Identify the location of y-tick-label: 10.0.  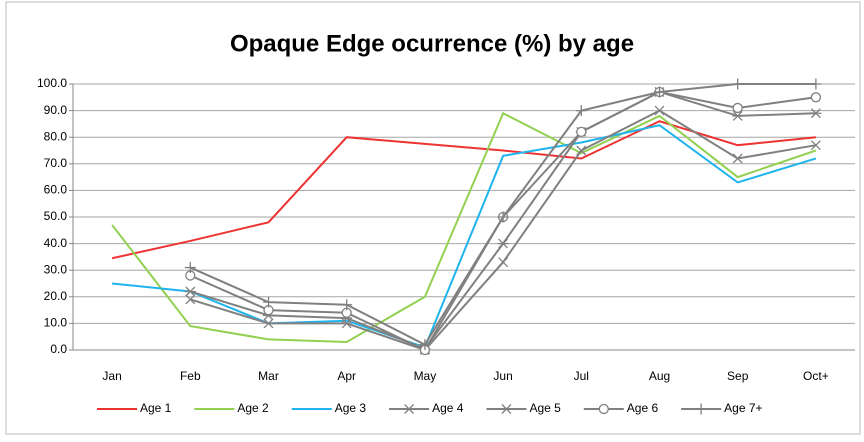
(56, 323).